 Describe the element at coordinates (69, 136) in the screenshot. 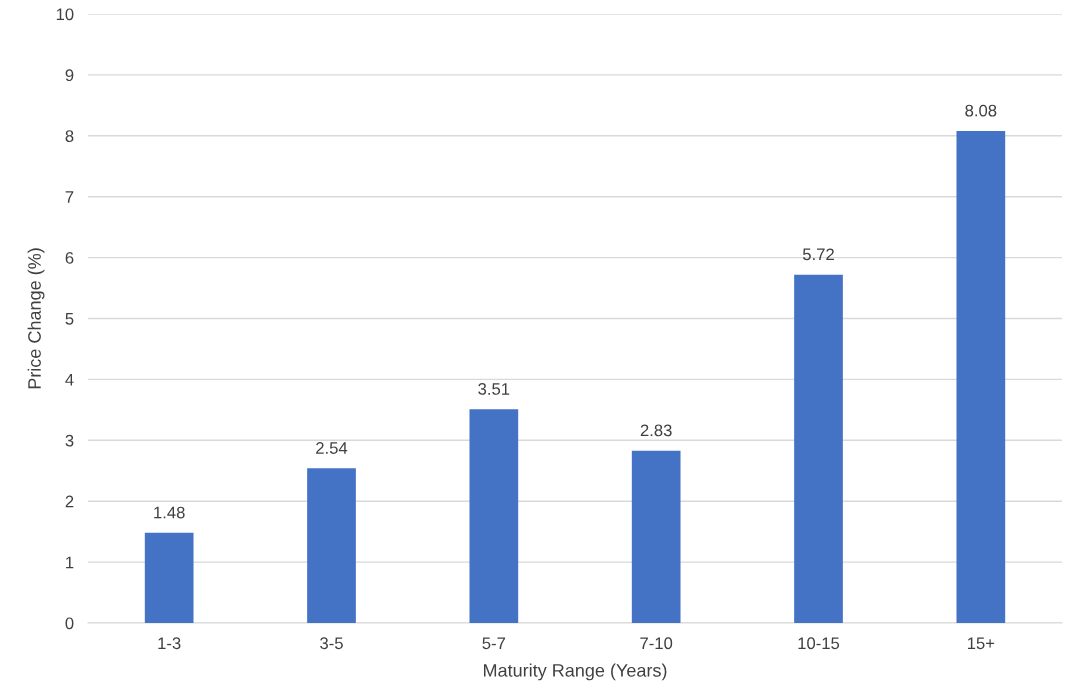

I see `y-tick-label: 8` at that location.